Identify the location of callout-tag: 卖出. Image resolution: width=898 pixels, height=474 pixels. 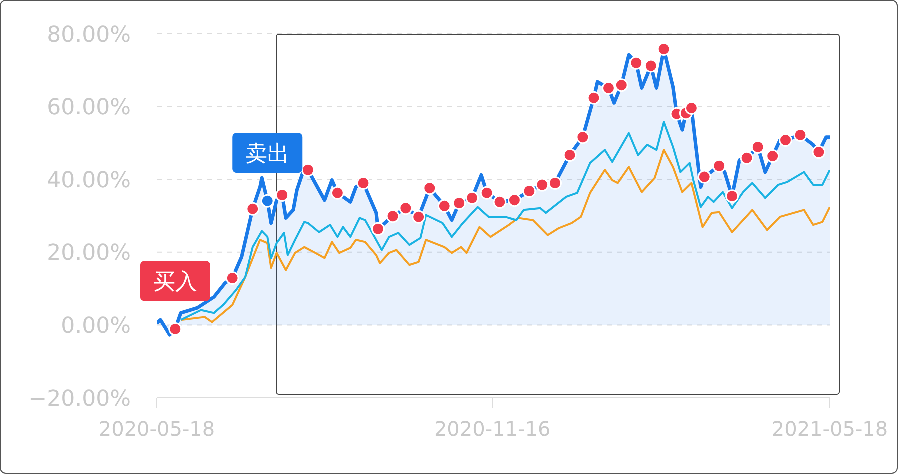
(267, 153).